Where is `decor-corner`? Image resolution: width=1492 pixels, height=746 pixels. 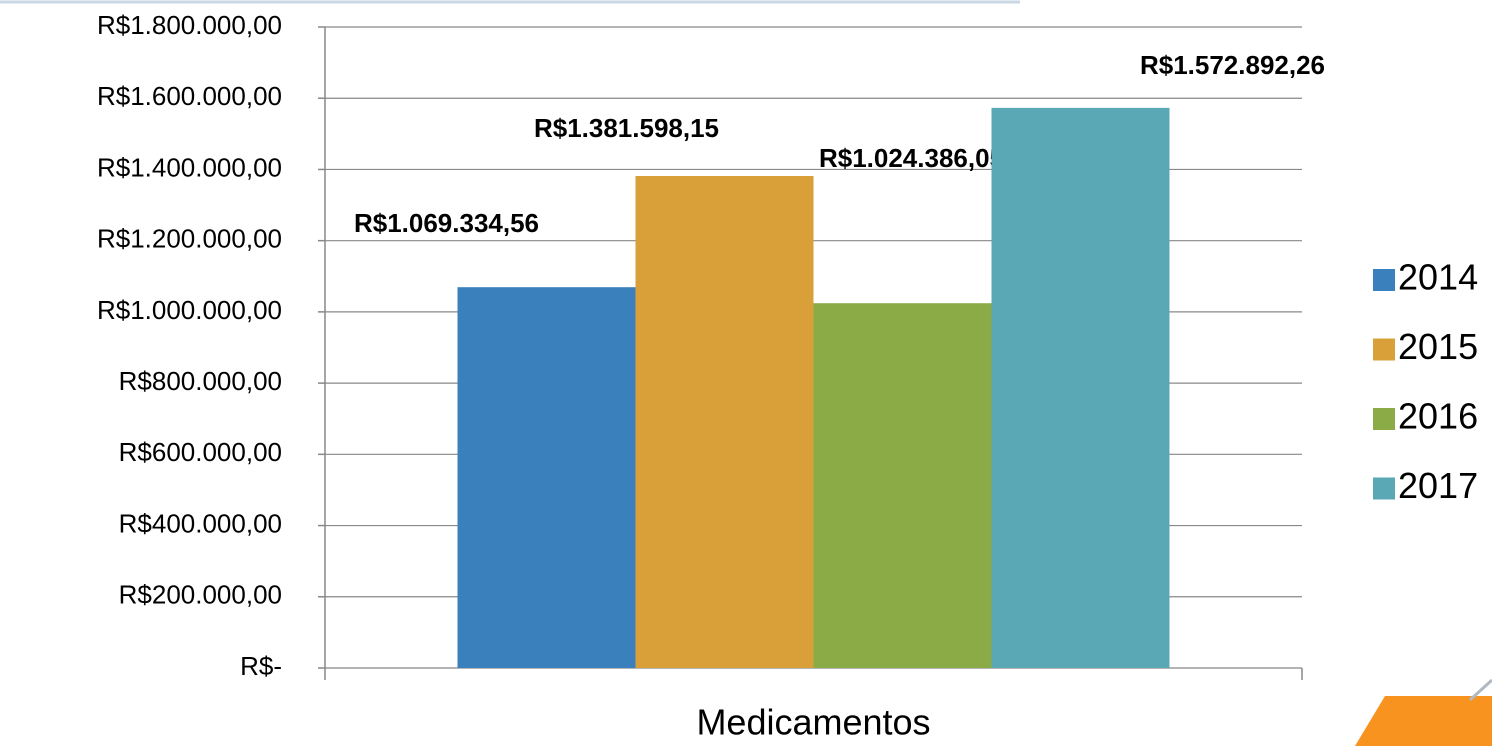 decor-corner is located at coordinates (1423, 721).